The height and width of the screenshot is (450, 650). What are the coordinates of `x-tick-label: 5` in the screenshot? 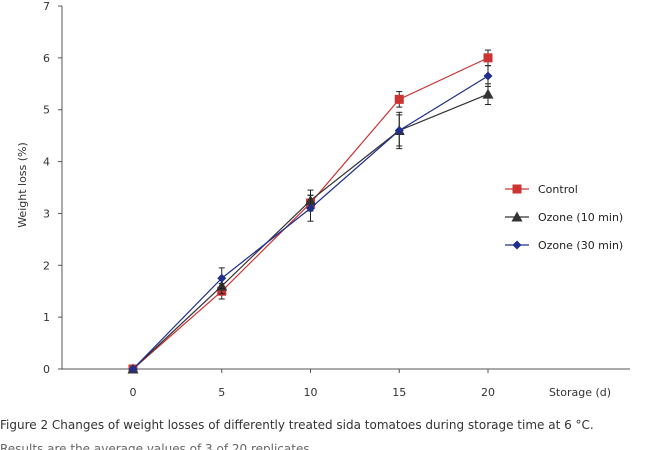 It's located at (221, 392).